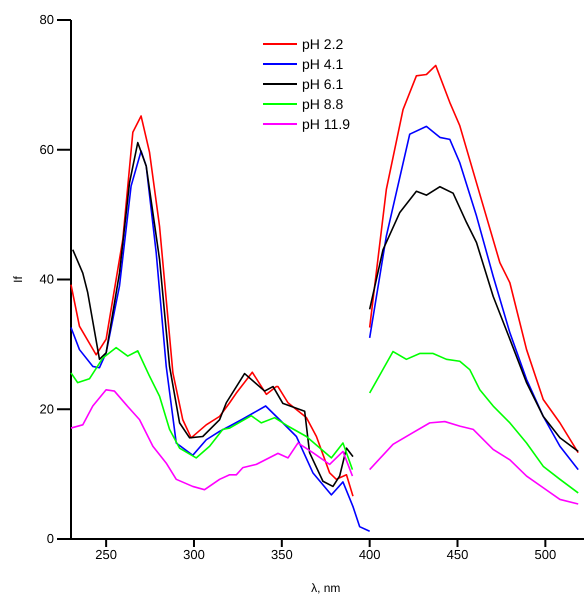 The width and height of the screenshot is (584, 597). Describe the element at coordinates (281, 554) in the screenshot. I see `x-tick-label: 350` at that location.